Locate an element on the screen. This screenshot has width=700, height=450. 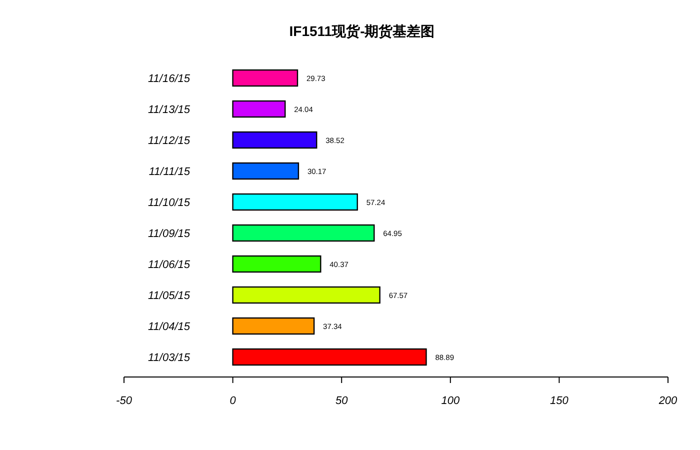
x-tick-label: 0 is located at coordinates (233, 401).